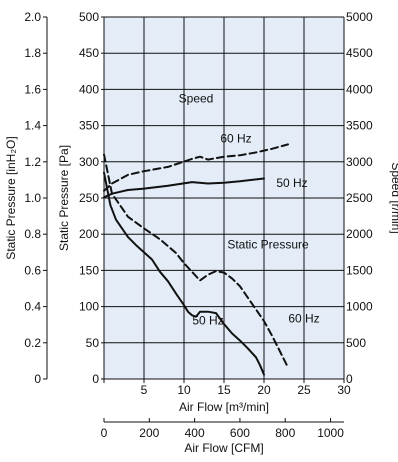  I want to click on tick-label-inh2o: 2.0, so click(32, 17).